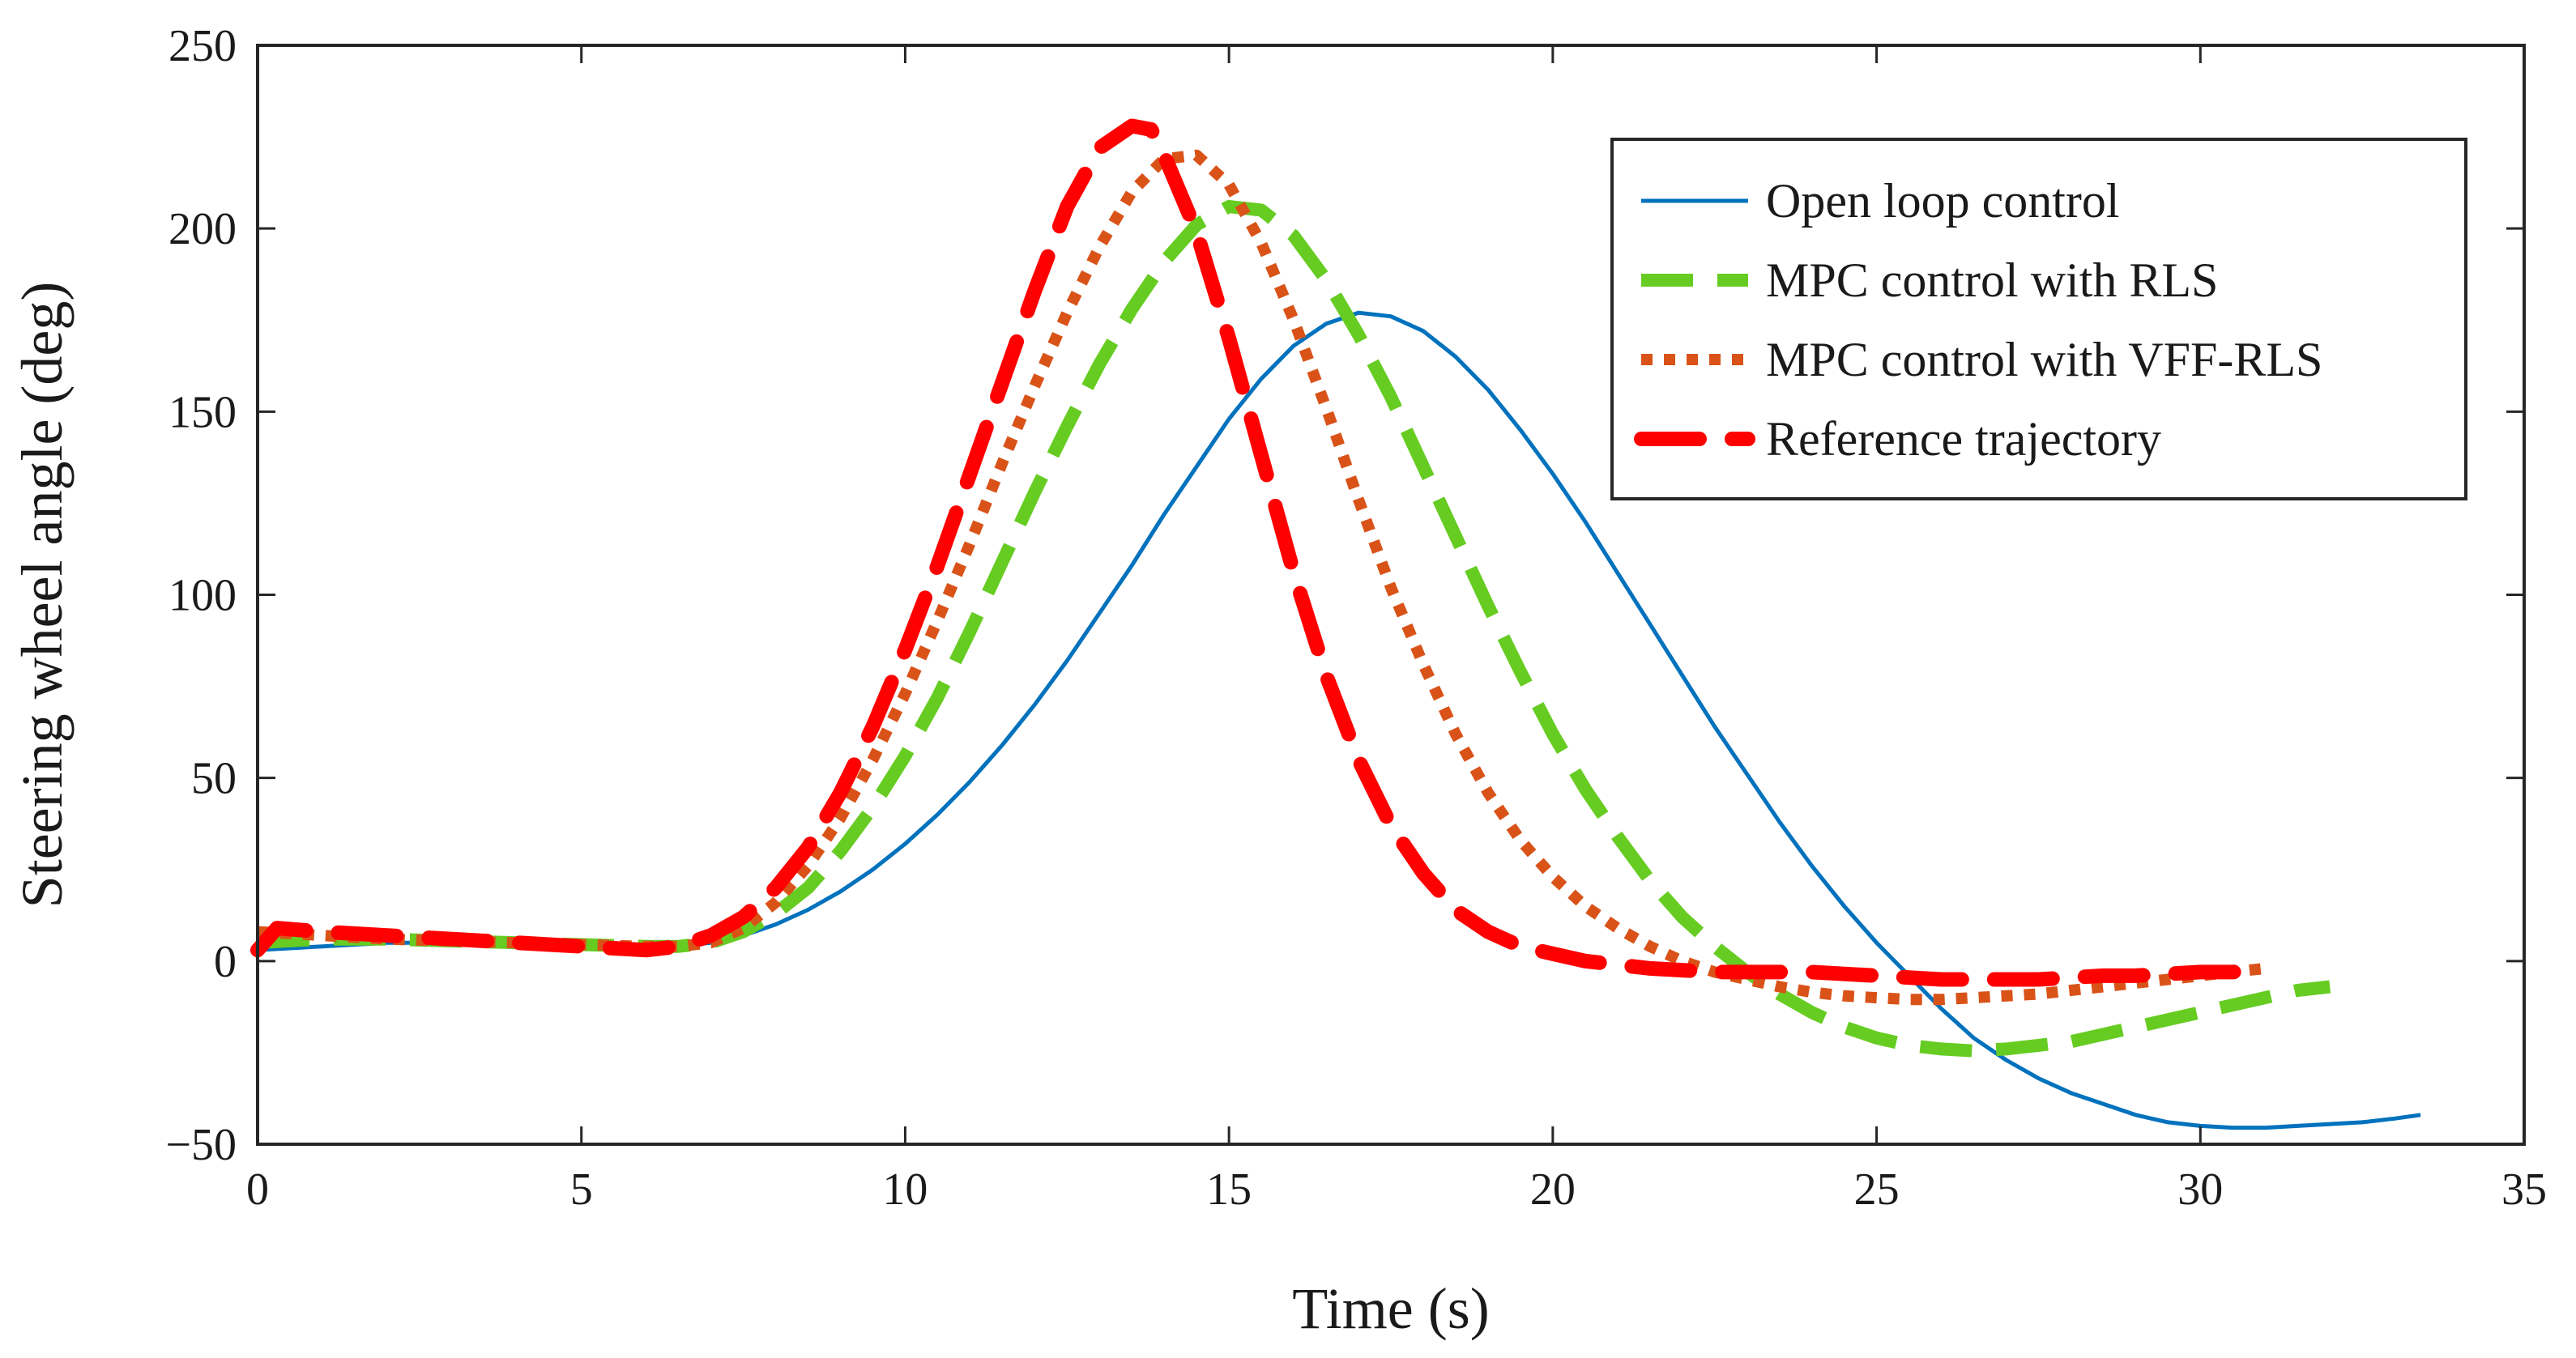  I want to click on y-tick-label: 50, so click(214, 779).